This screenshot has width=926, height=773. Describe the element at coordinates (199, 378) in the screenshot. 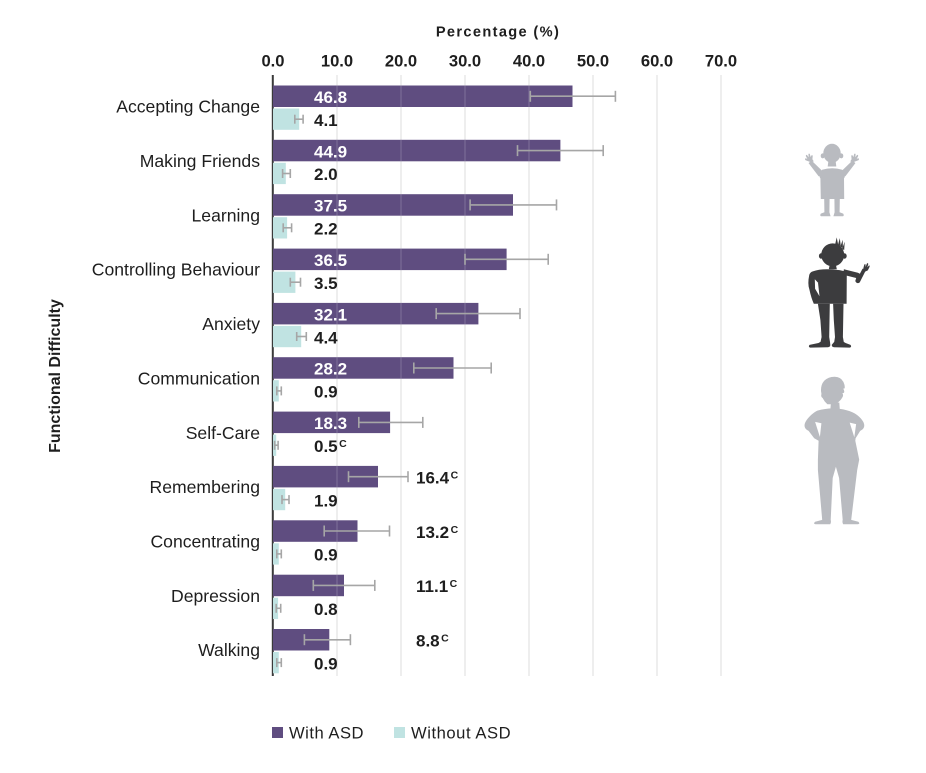

I see `svg-text: Communication` at that location.